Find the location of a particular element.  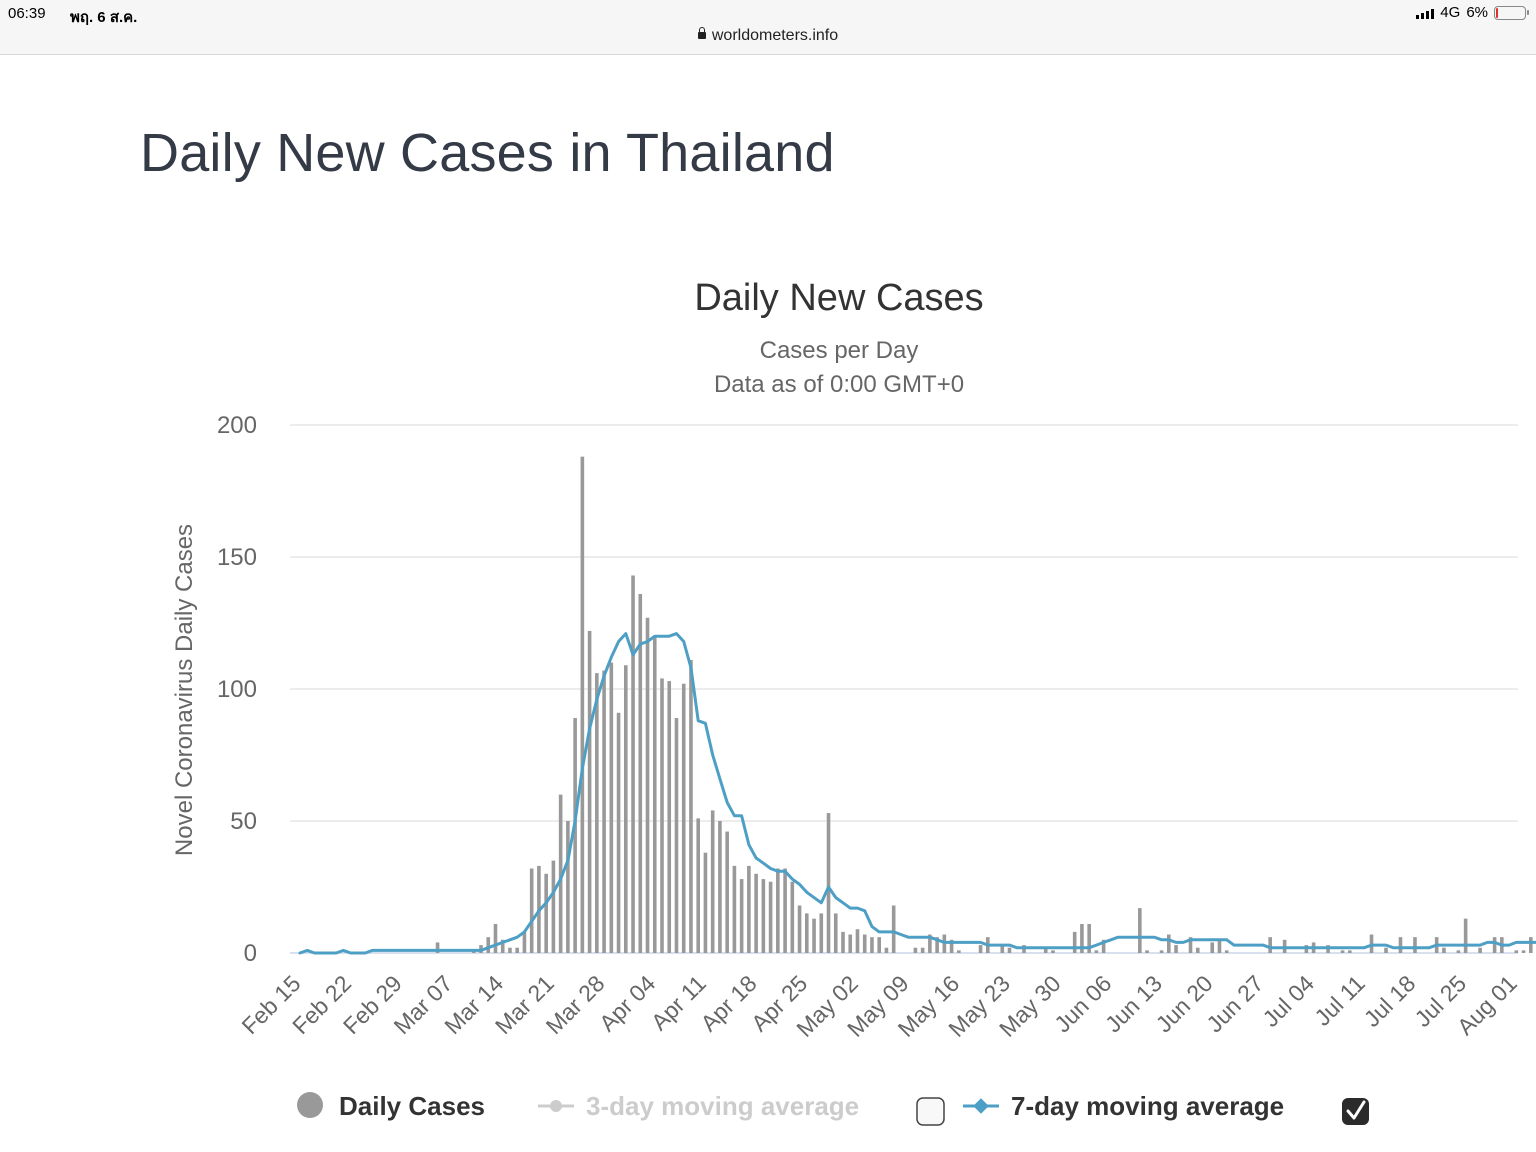

legend-item-daily-cases: Daily Cases is located at coordinates (391, 1106).